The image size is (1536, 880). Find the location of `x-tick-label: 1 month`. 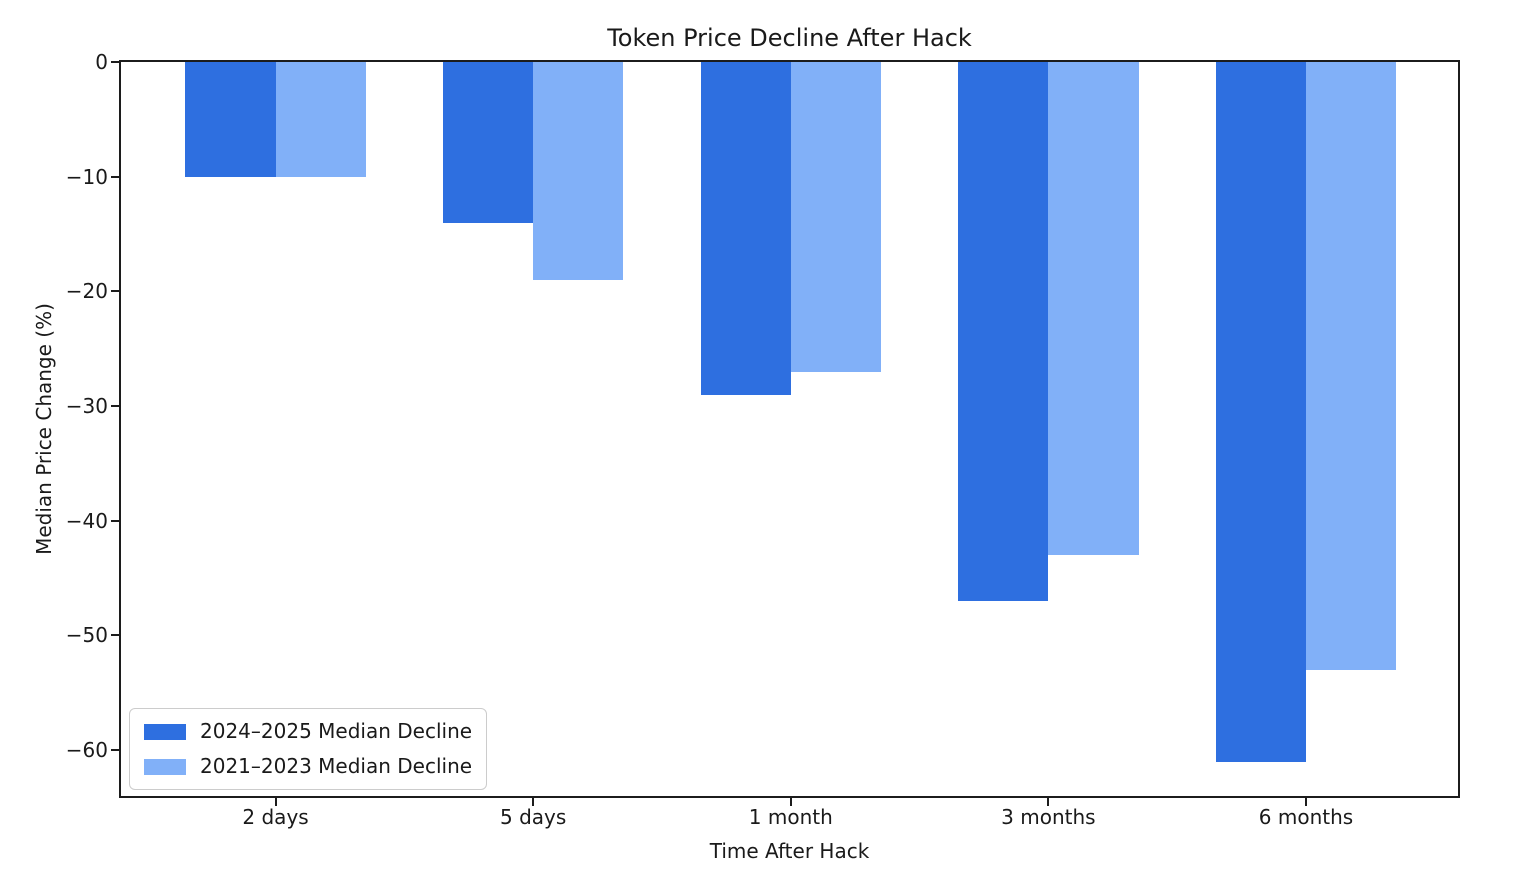

x-tick-label: 1 month is located at coordinates (790, 817).